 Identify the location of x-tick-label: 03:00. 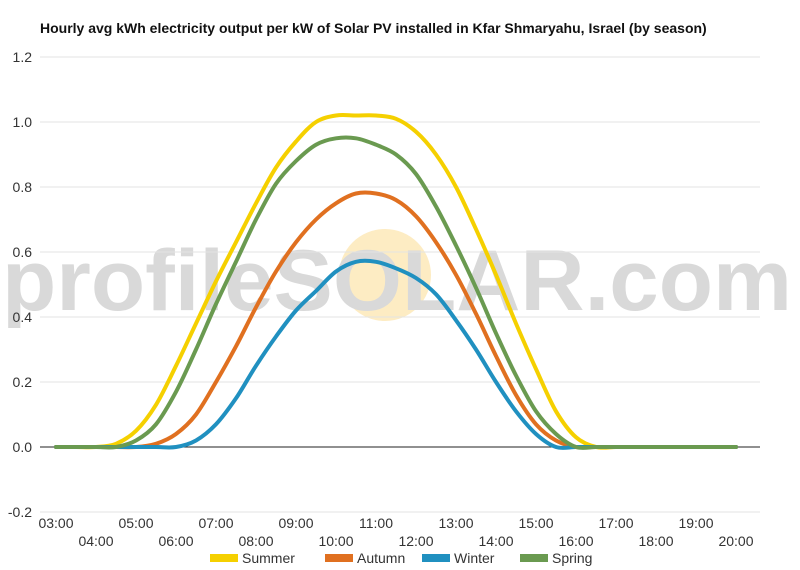
(55, 523).